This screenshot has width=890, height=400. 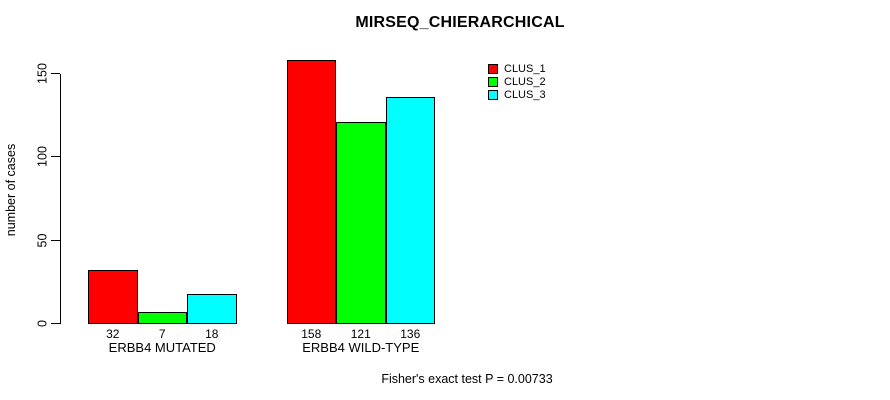 I want to click on bar-value-label: 158, so click(x=311, y=334).